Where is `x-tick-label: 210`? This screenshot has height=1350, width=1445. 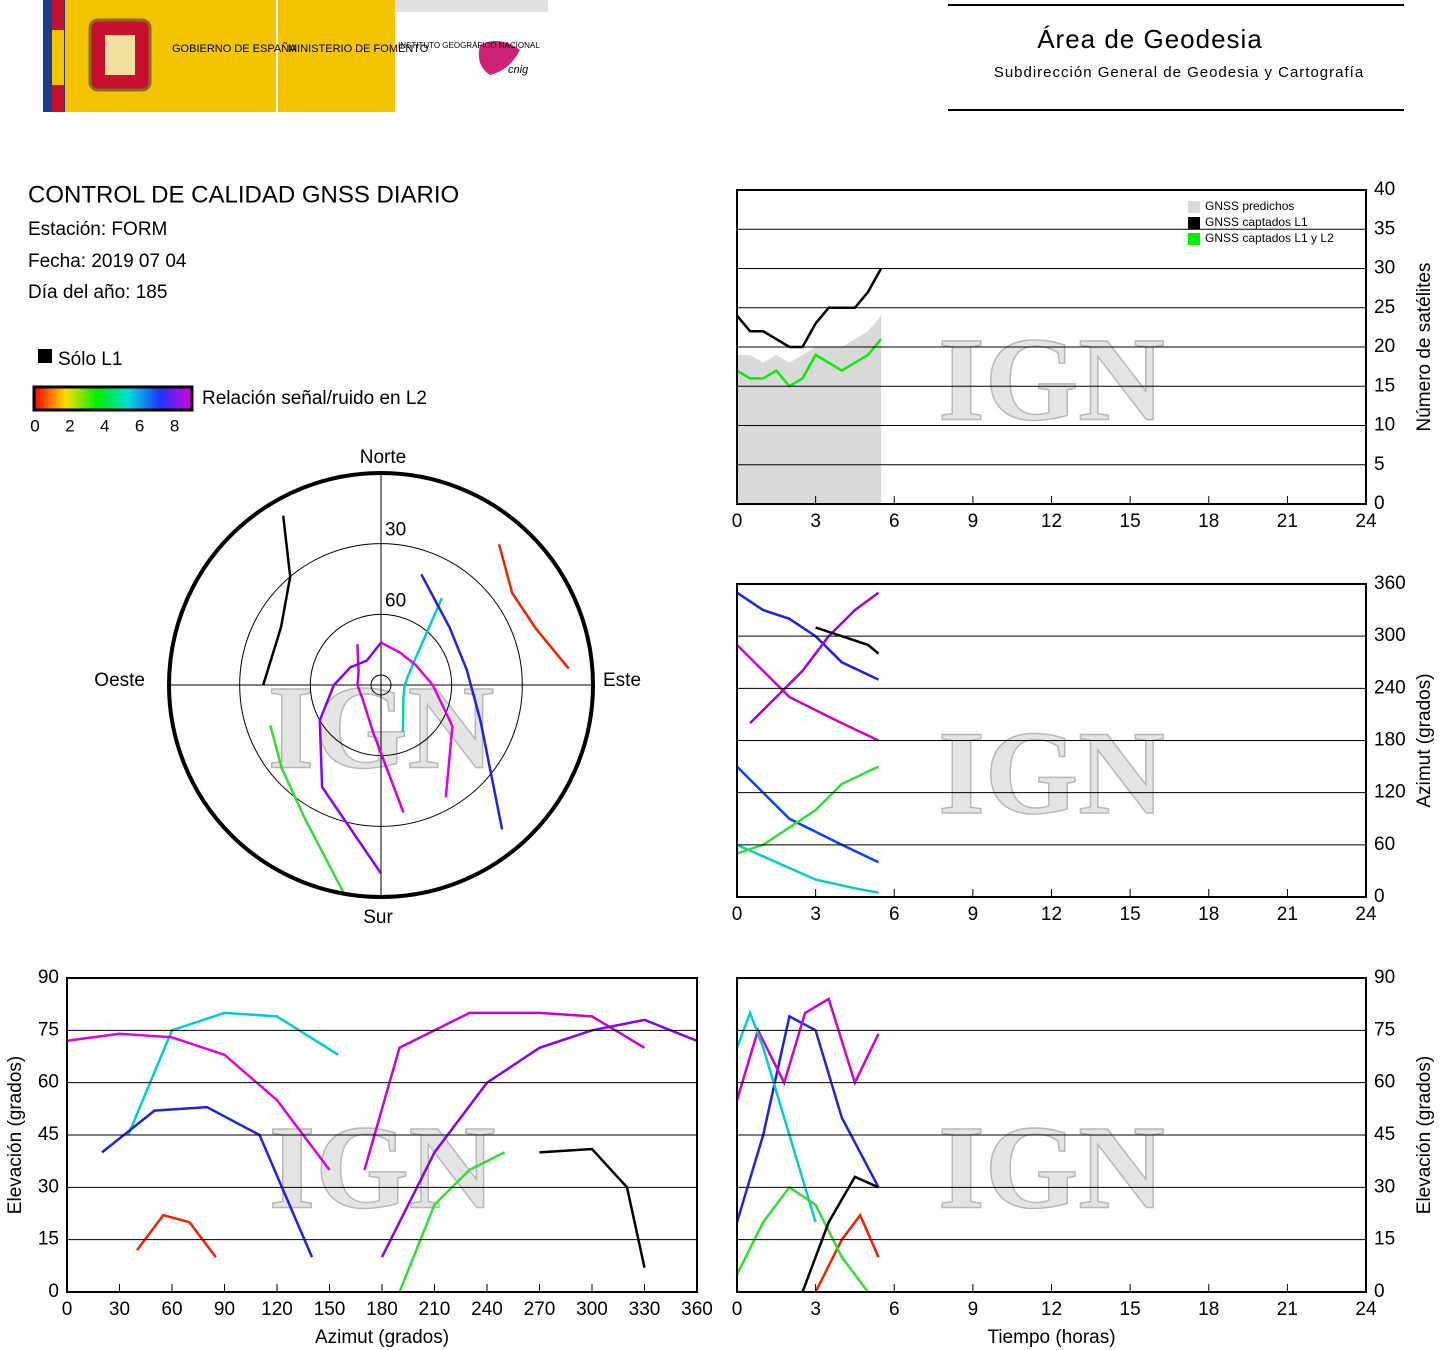
x-tick-label: 210 is located at coordinates (435, 1309).